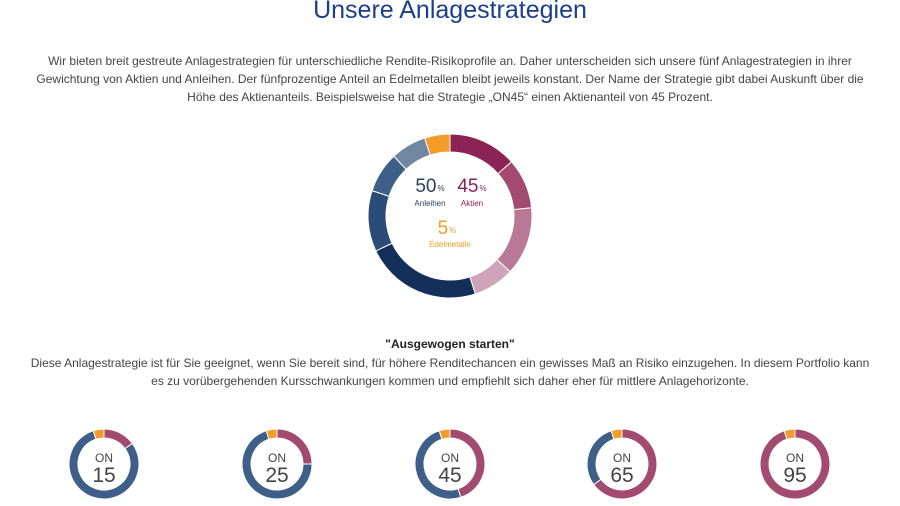 The width and height of the screenshot is (900, 506). What do you see at coordinates (450, 244) in the screenshot?
I see `metals-label: Edelmetalle` at bounding box center [450, 244].